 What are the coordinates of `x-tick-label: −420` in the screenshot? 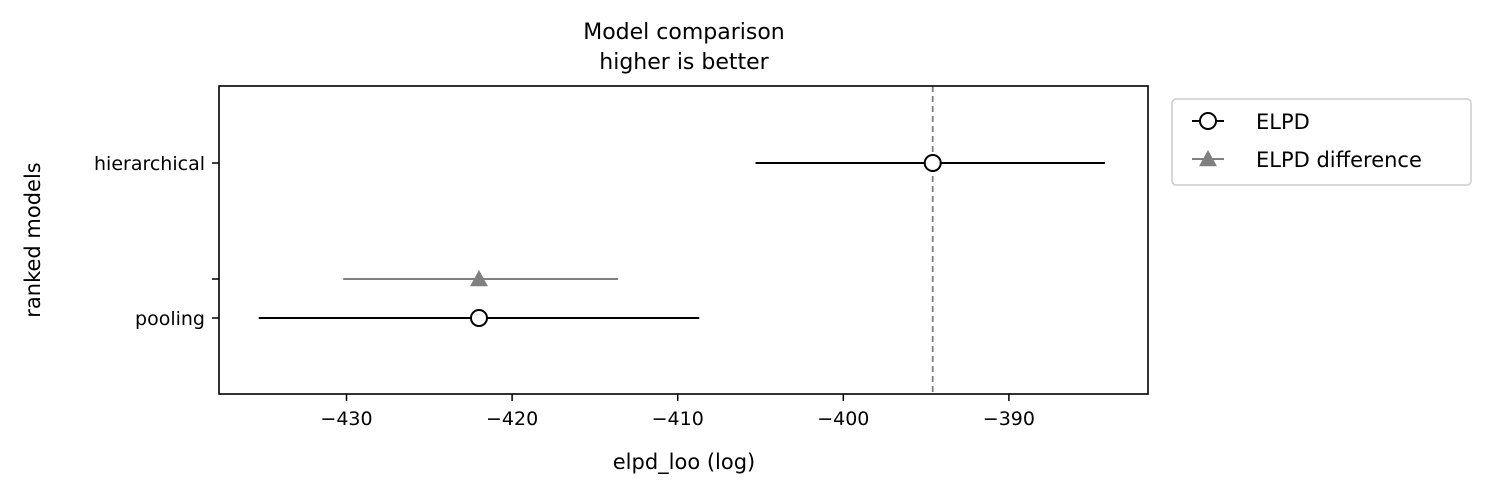 It's located at (512, 419).